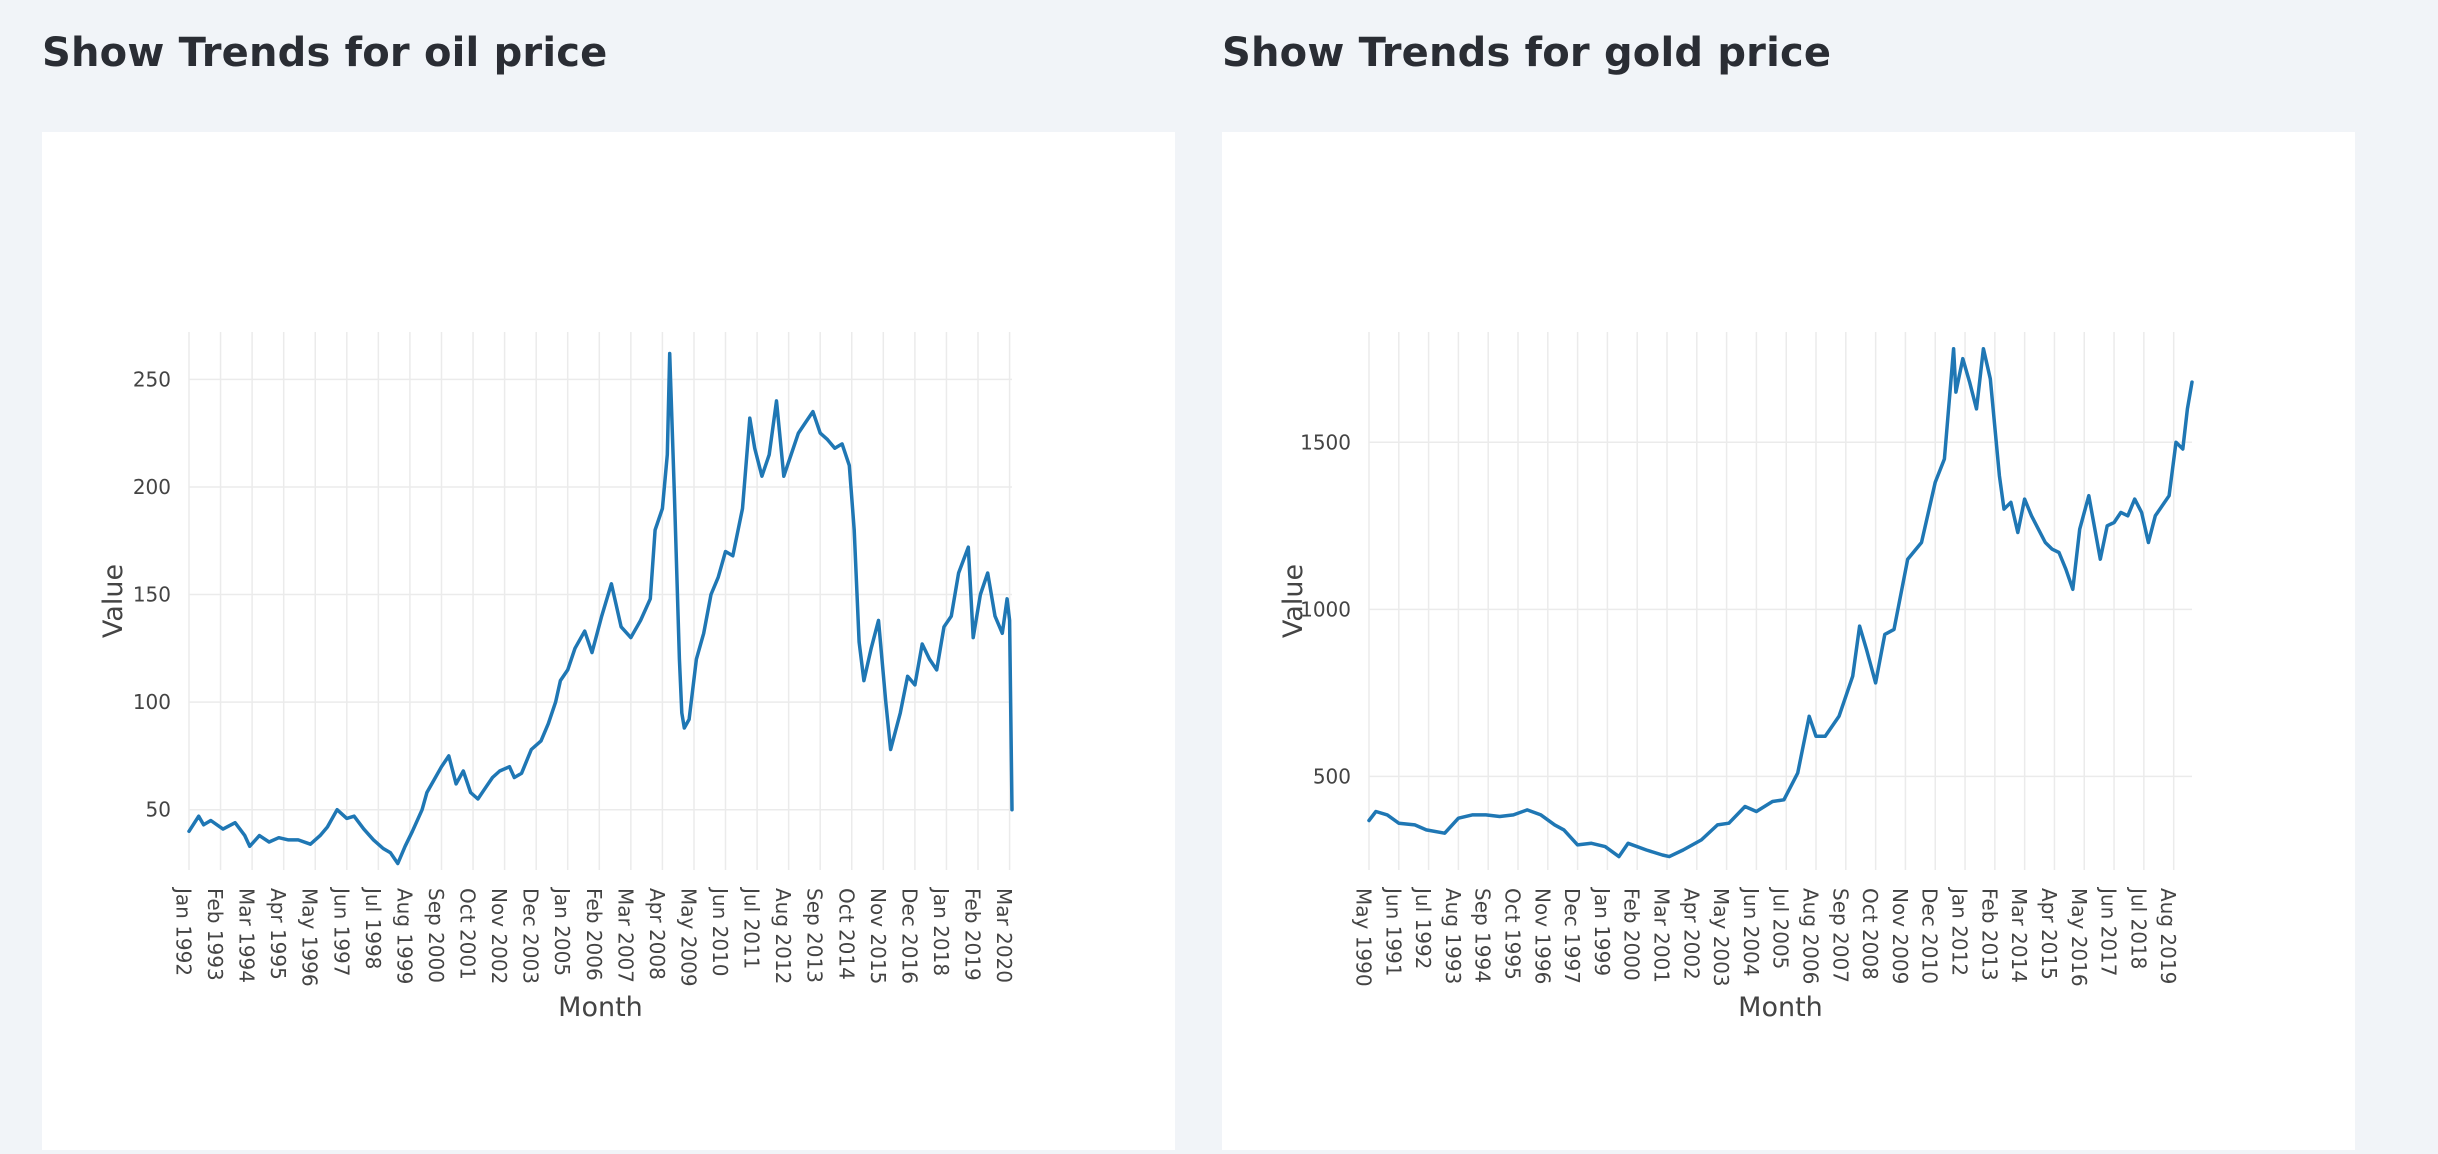  I want to click on oil-x-tick-label: Oct 2001, so click(468, 934).